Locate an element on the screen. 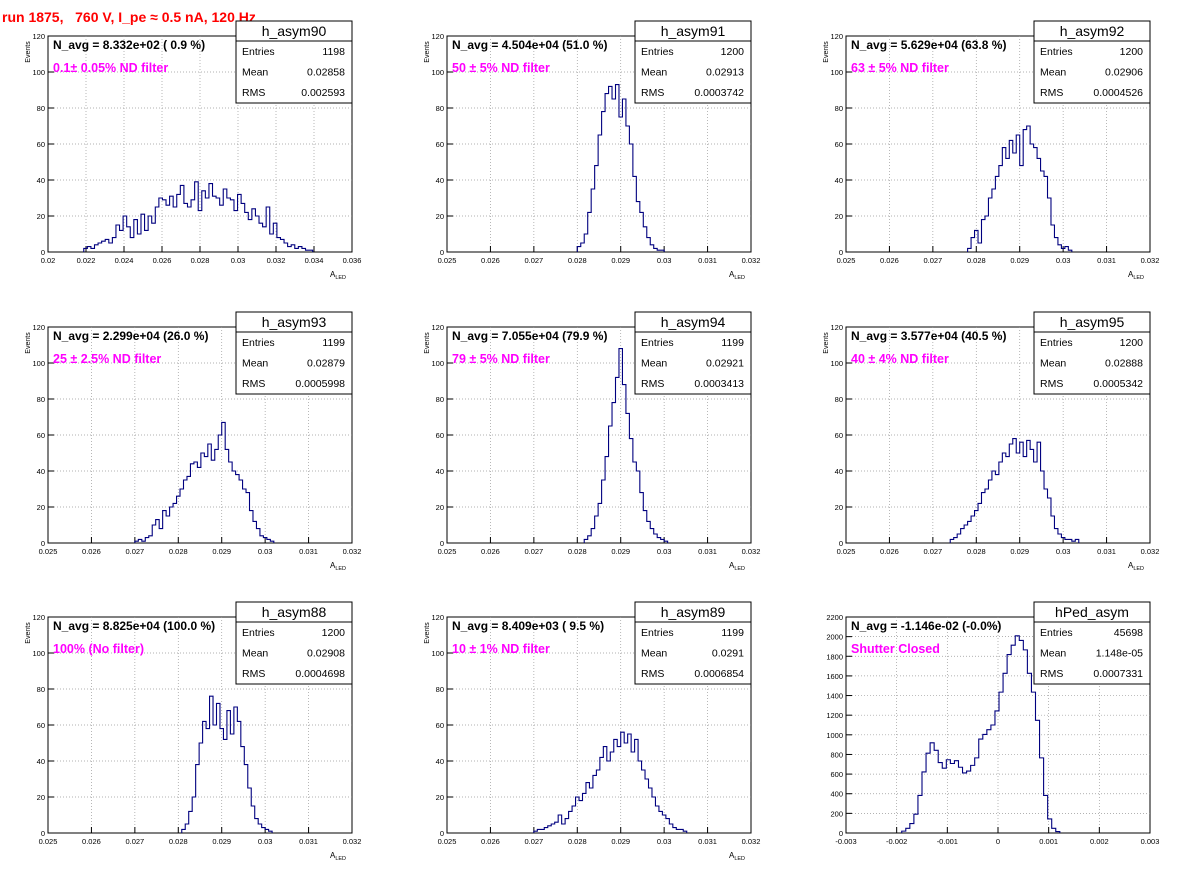 The image size is (1196, 872). filter-annotation: 10 ± 1% ND filter is located at coordinates (501, 649).